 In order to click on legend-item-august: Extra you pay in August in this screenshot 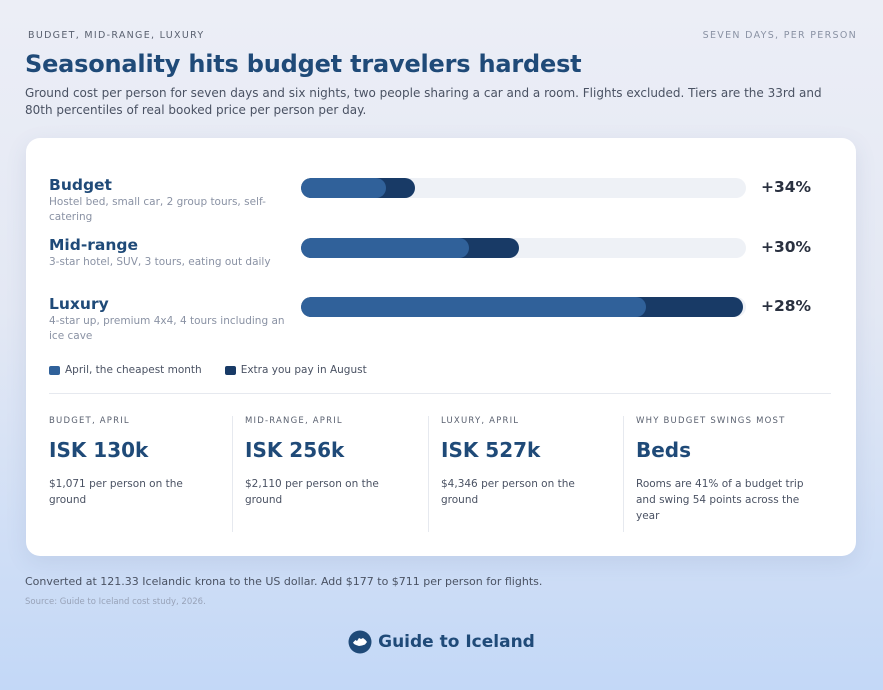, I will do `click(295, 370)`.